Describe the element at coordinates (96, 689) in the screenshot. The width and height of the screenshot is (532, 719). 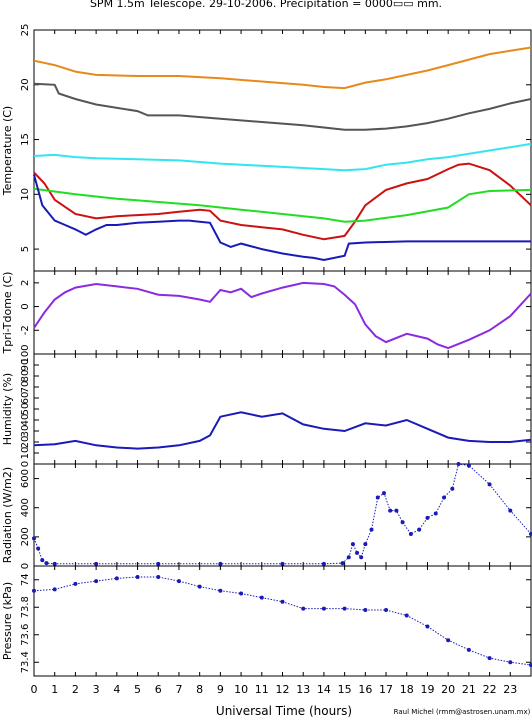
I see `x-tick-label: 3` at that location.